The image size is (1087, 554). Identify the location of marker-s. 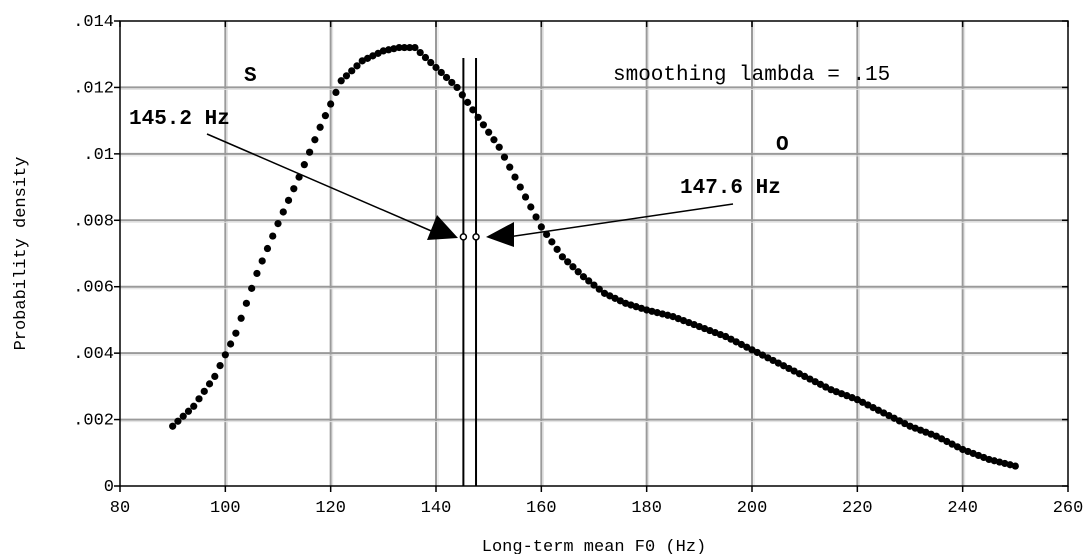
(463, 237).